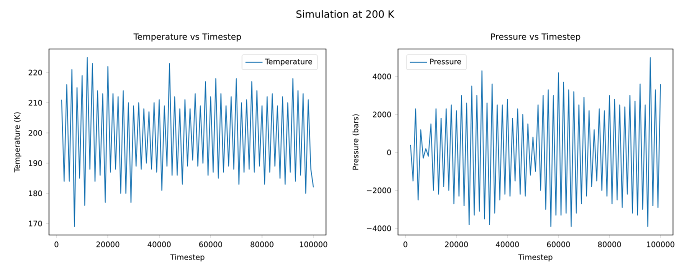 The height and width of the screenshot is (276, 690). Describe the element at coordinates (535, 37) in the screenshot. I see `chart-title: Pressure vs Timestep` at that location.